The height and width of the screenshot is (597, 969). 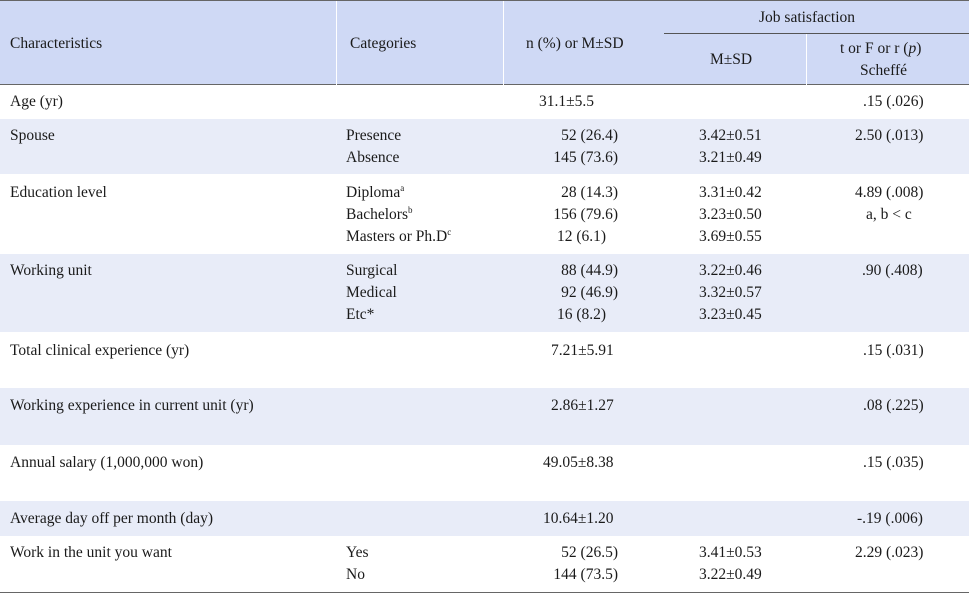 I want to click on category-cell: Surgical Medical Etc*, so click(x=372, y=292).